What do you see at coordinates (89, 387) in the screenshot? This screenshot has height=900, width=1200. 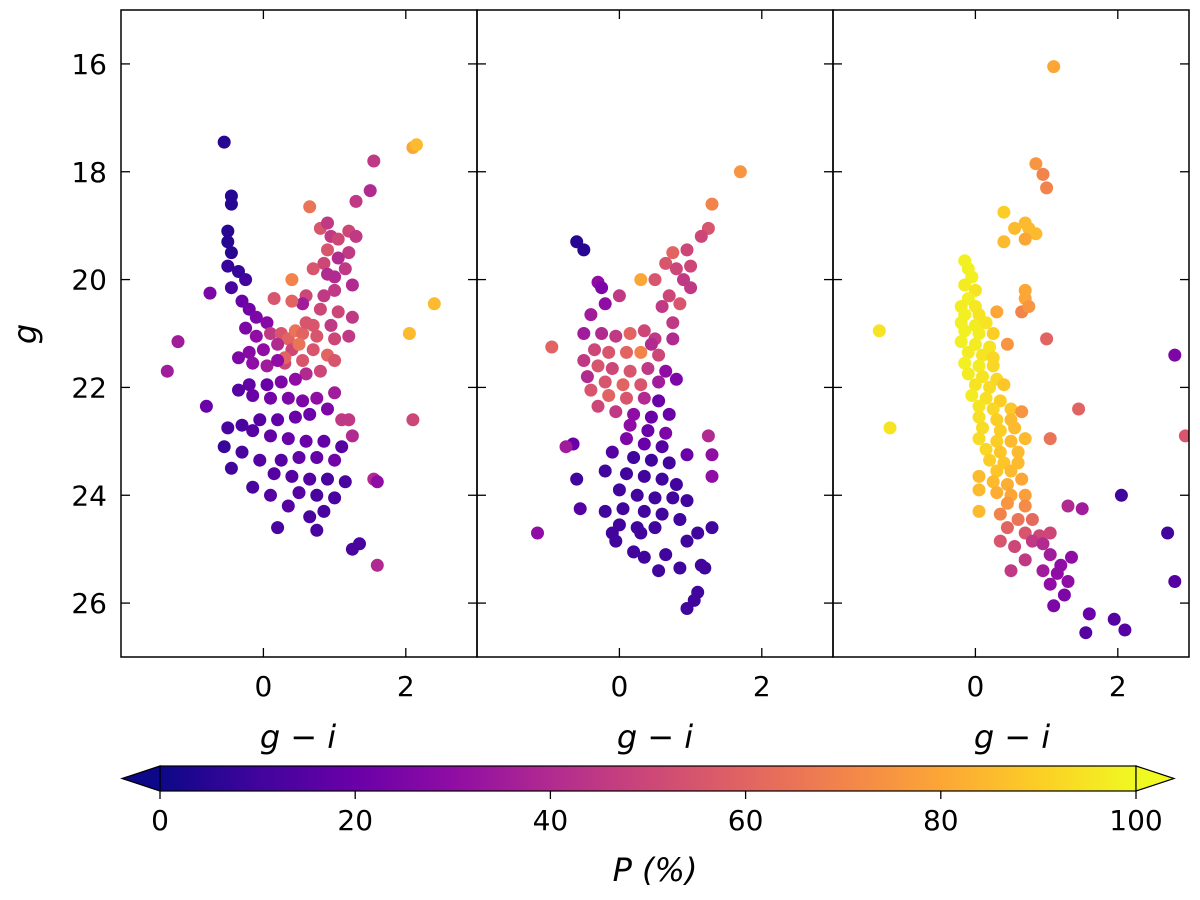 I see `y-tick-label: 22` at bounding box center [89, 387].